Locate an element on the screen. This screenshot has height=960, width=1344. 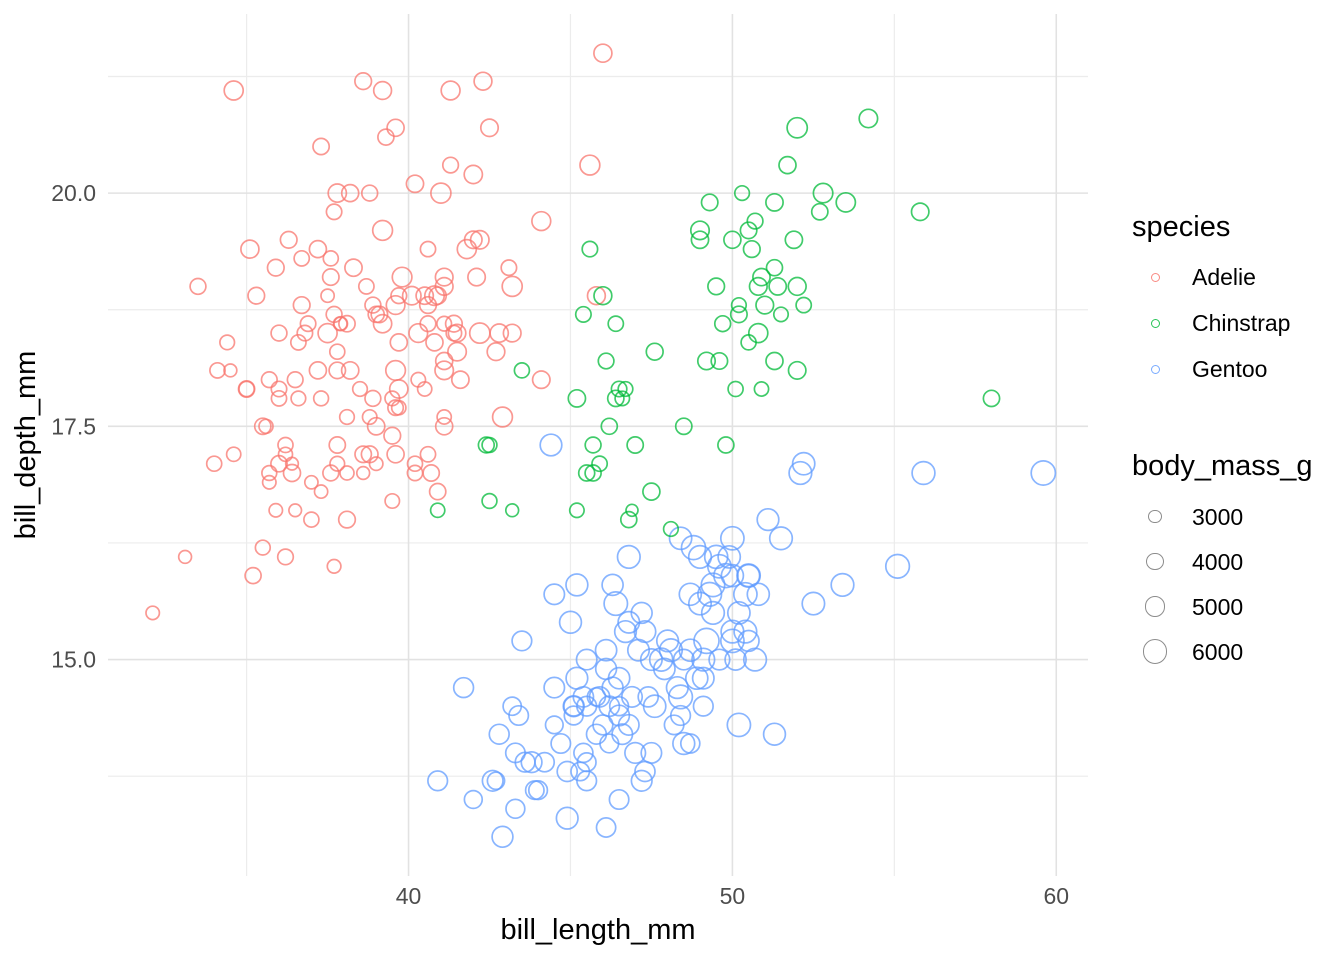
y-axis-title: bill_depth_mm is located at coordinates (26, 445).